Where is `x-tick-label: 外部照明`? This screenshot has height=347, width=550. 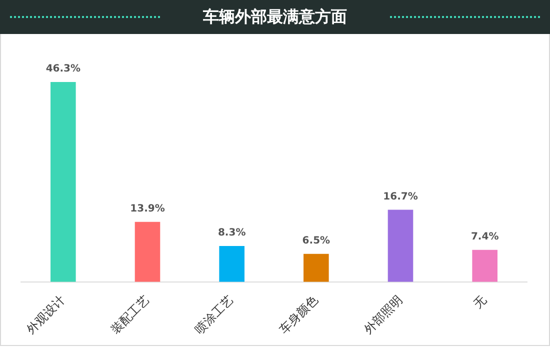 x-tick-label: 外部照明 is located at coordinates (383, 314).